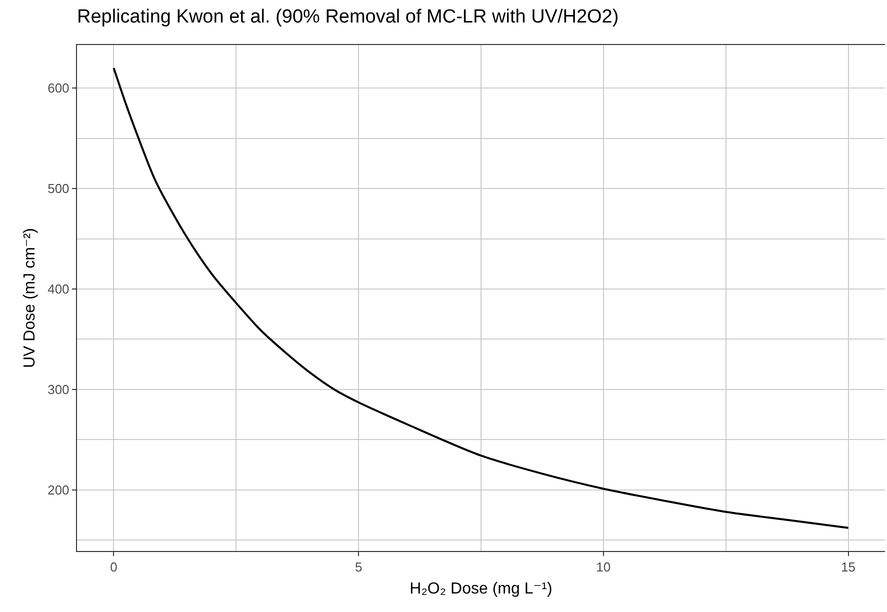 Image resolution: width=887 pixels, height=612 pixels. I want to click on y-tick-label: 400, so click(59, 289).